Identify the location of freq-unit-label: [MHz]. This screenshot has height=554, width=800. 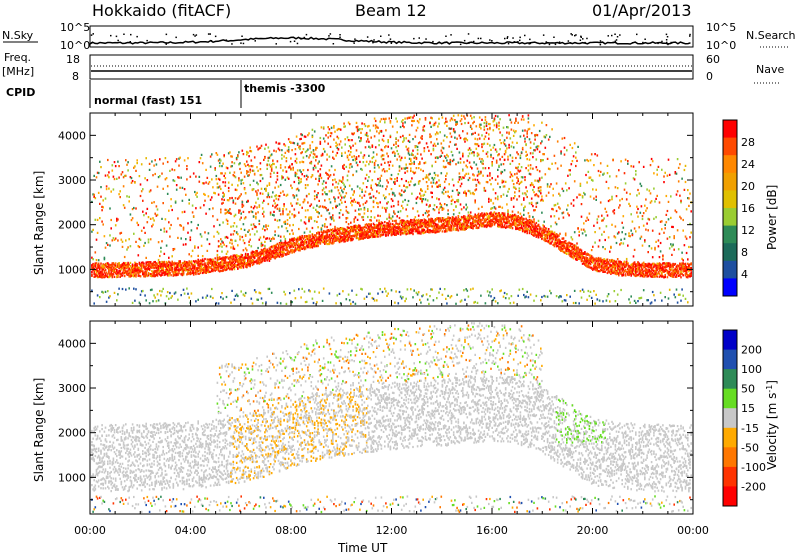
(18, 71).